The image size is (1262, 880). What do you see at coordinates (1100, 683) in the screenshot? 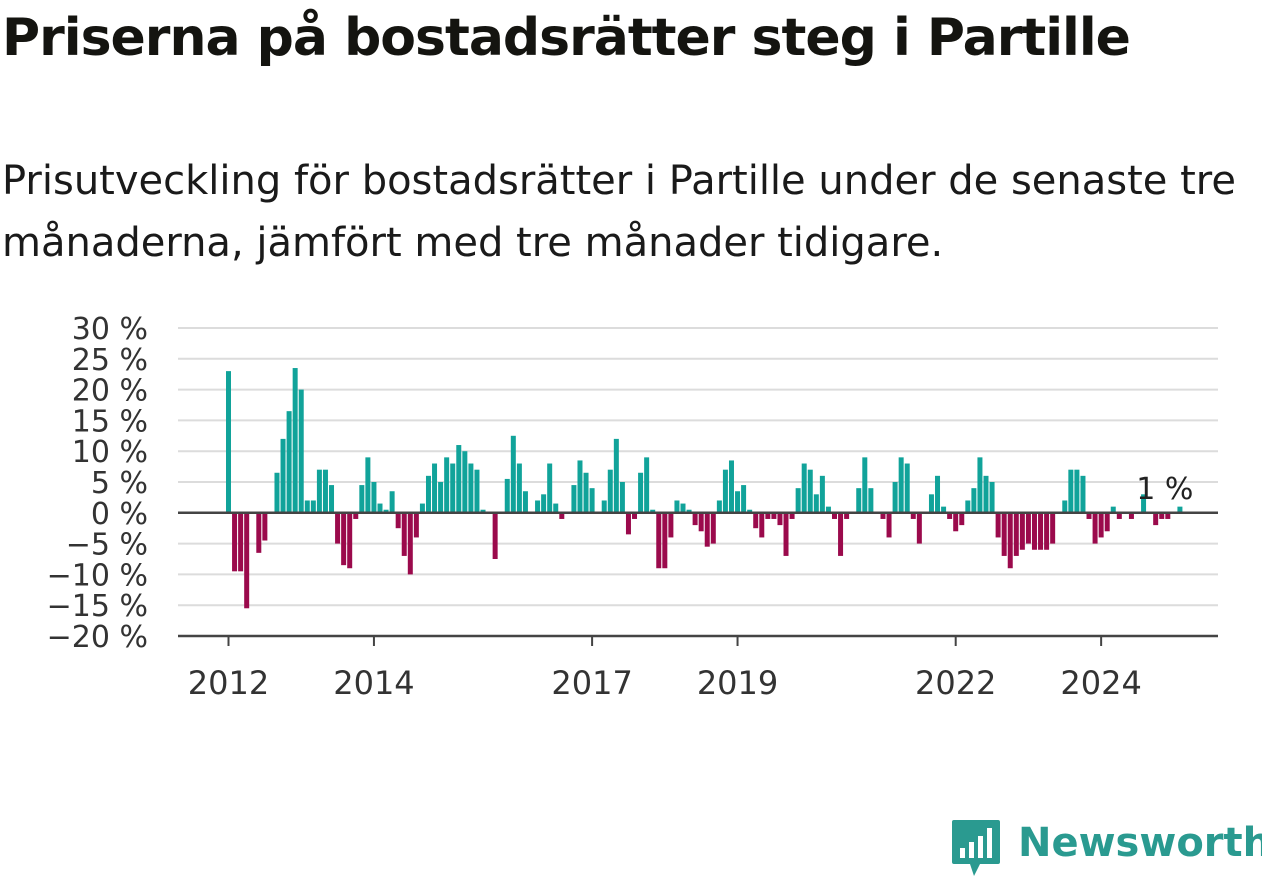
I see `x-tick-label: 2024` at bounding box center [1100, 683].